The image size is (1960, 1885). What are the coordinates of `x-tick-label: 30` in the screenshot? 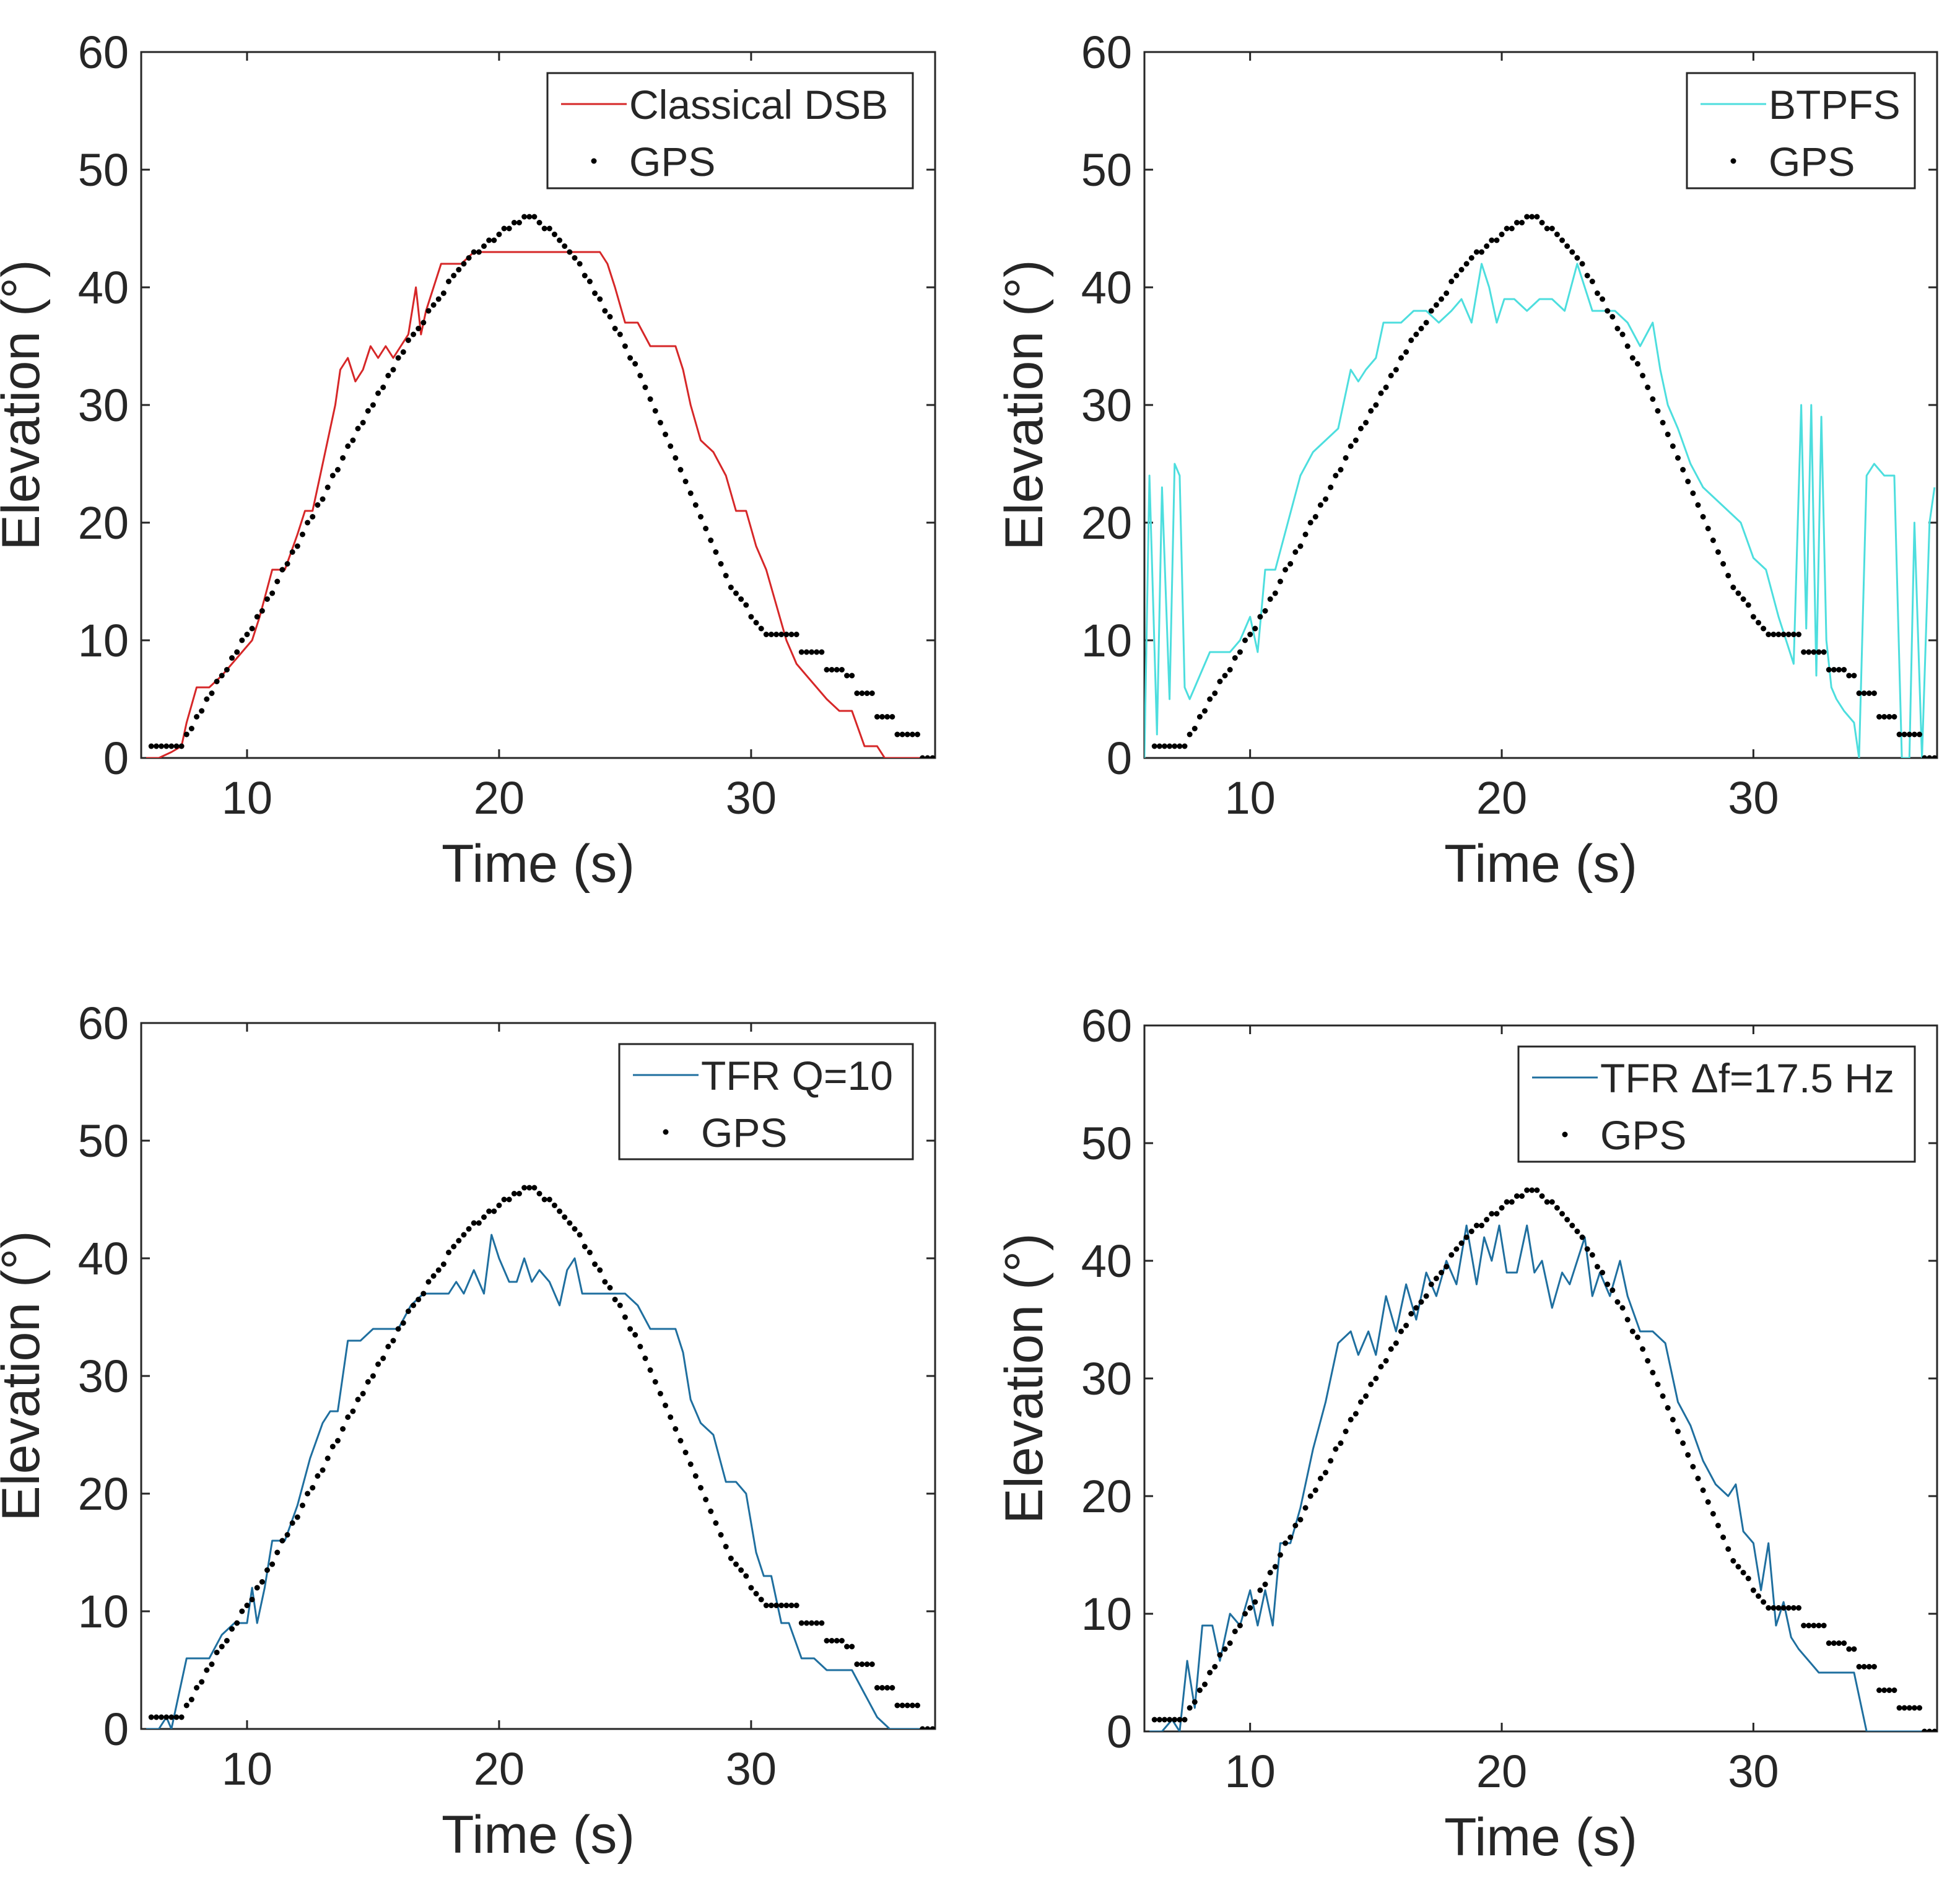 It's located at (751, 798).